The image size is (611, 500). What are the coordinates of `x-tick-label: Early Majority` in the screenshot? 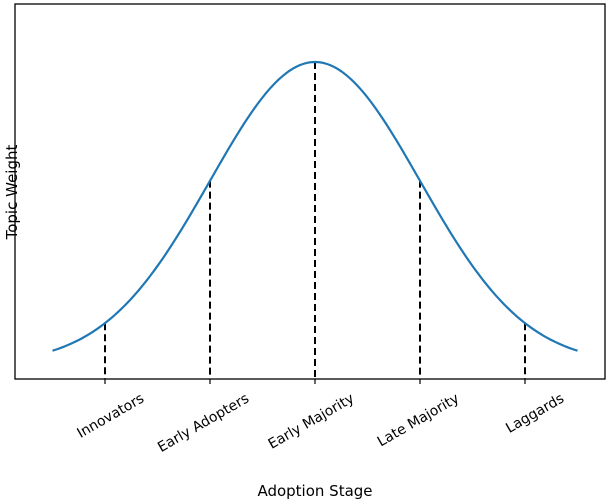 It's located at (311, 422).